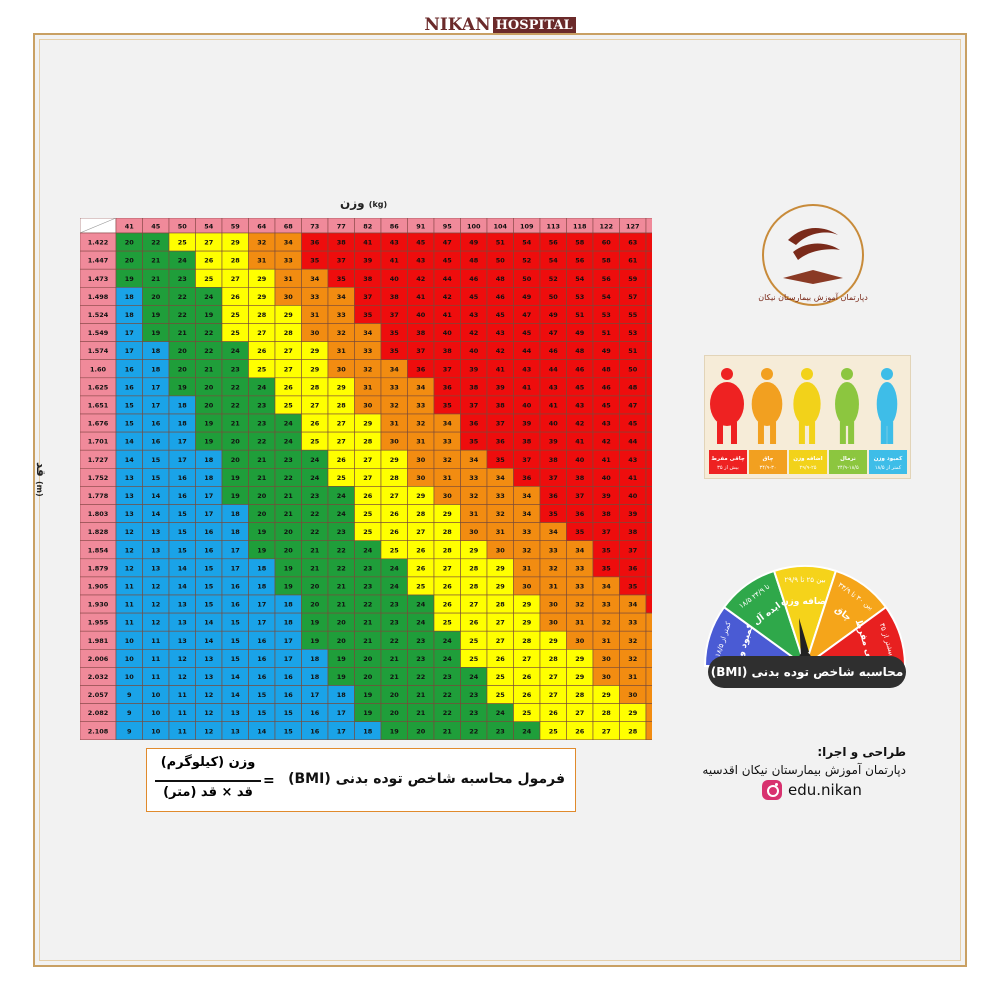 The width and height of the screenshot is (1000, 1000). What do you see at coordinates (812, 790) in the screenshot?
I see `instagram-link: edu.nikan` at bounding box center [812, 790].